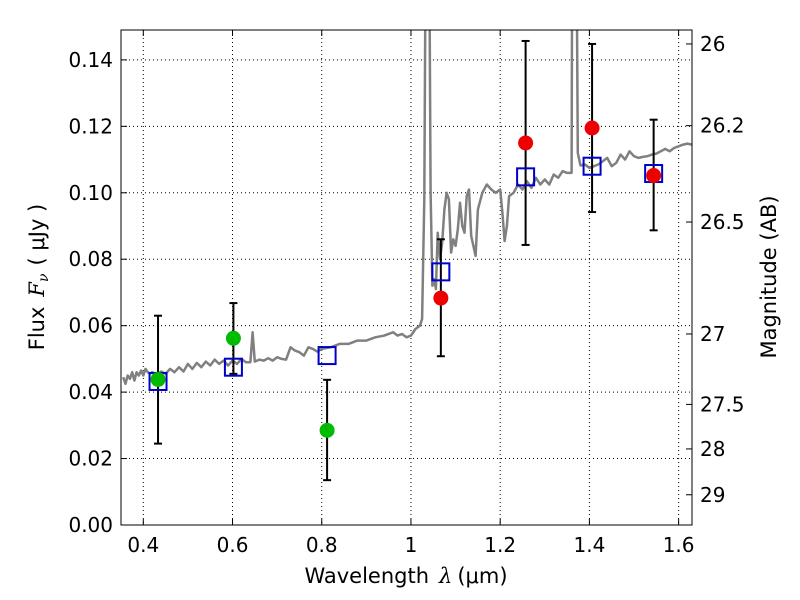 The height and width of the screenshot is (600, 800). Describe the element at coordinates (90, 392) in the screenshot. I see `y-tick-label: 0.04` at that location.